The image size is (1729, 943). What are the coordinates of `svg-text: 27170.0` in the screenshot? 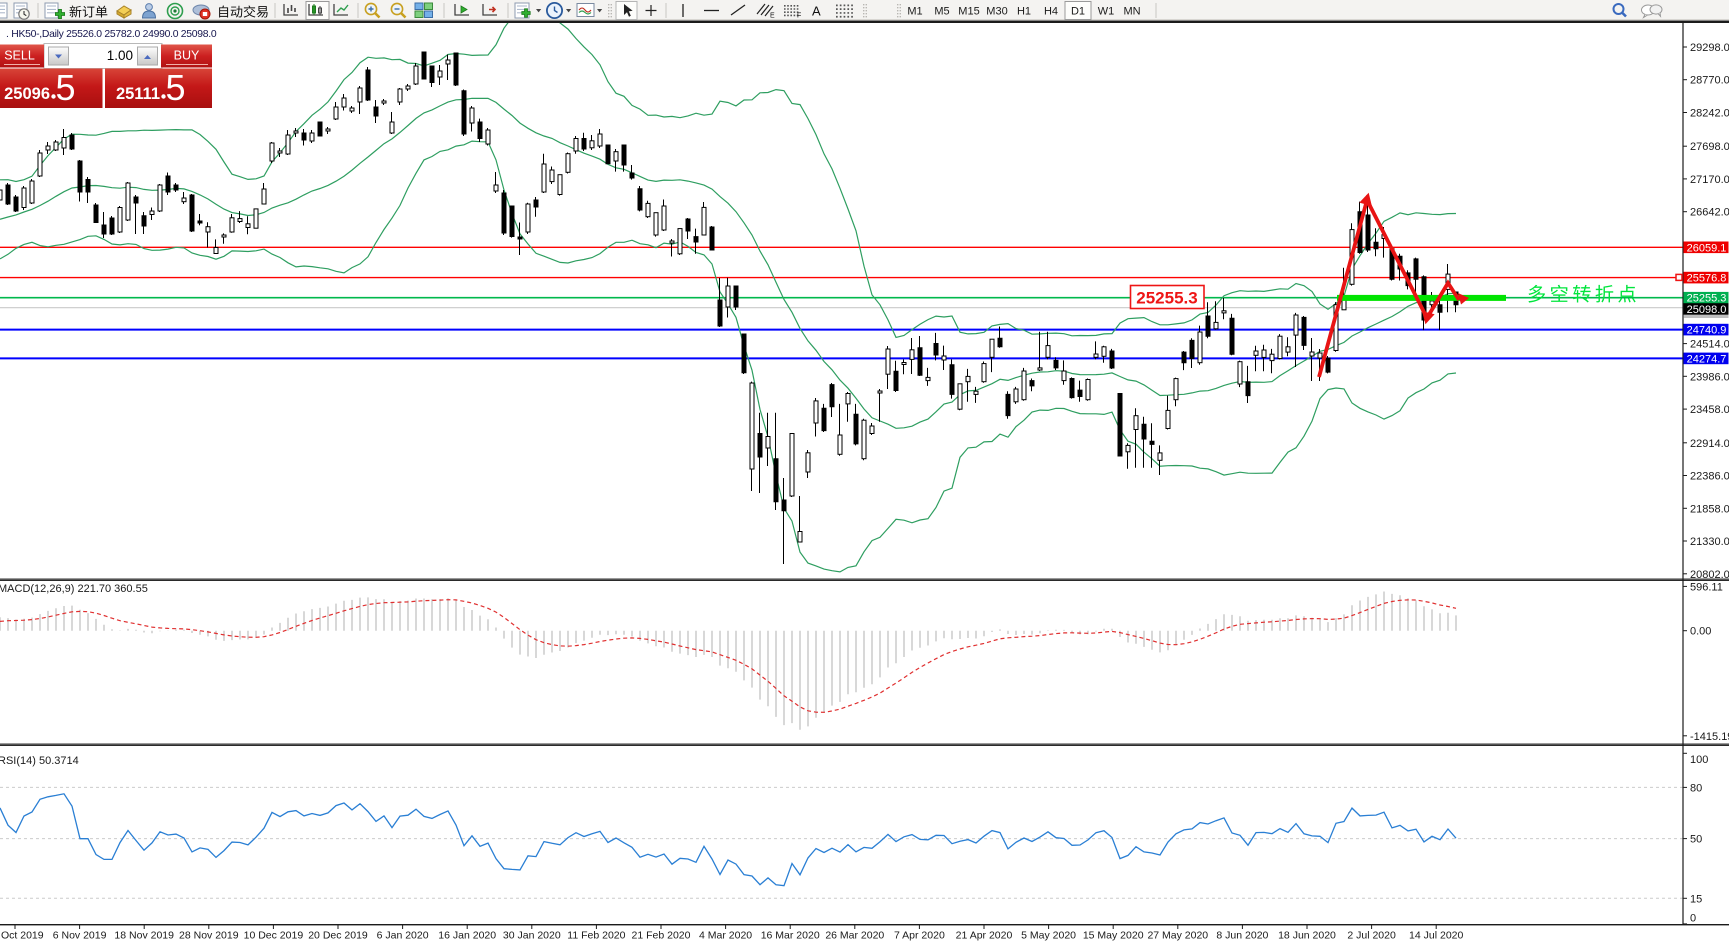 It's located at (1709, 180).